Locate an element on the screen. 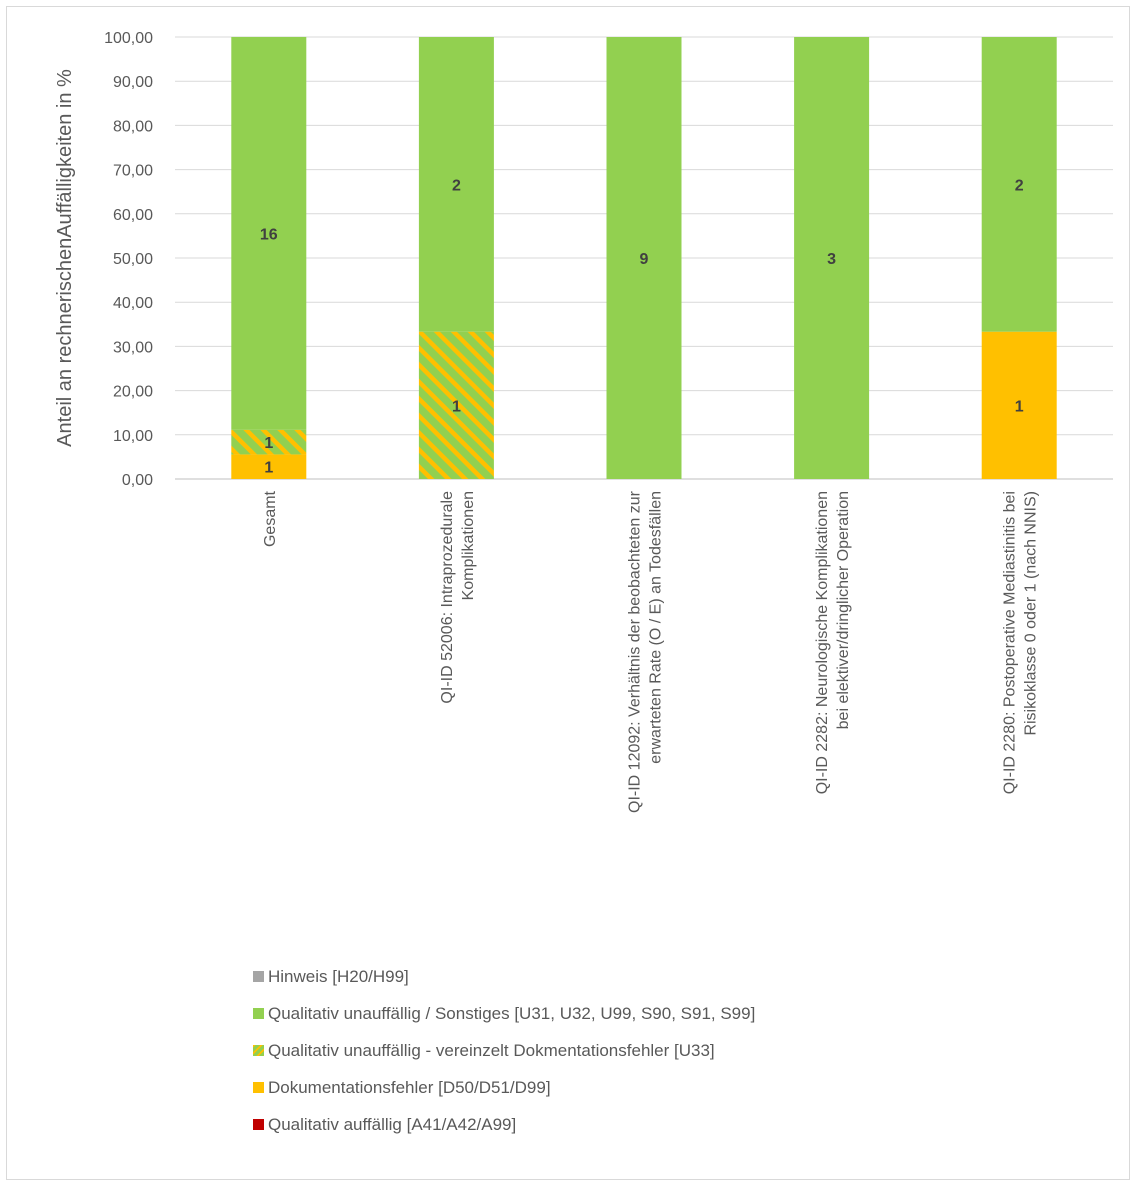  data-label: 9 is located at coordinates (644, 259).